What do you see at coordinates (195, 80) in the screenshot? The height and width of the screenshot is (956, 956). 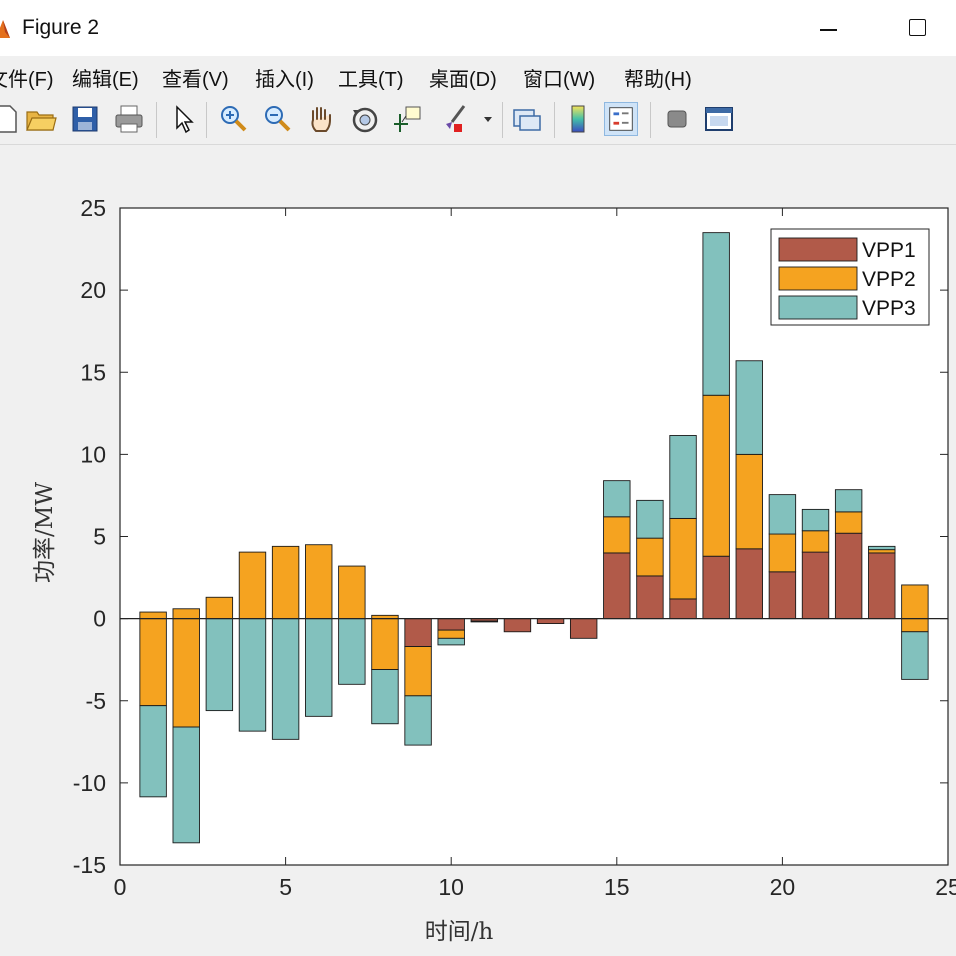 I see `menu-view: 查看(V)` at bounding box center [195, 80].